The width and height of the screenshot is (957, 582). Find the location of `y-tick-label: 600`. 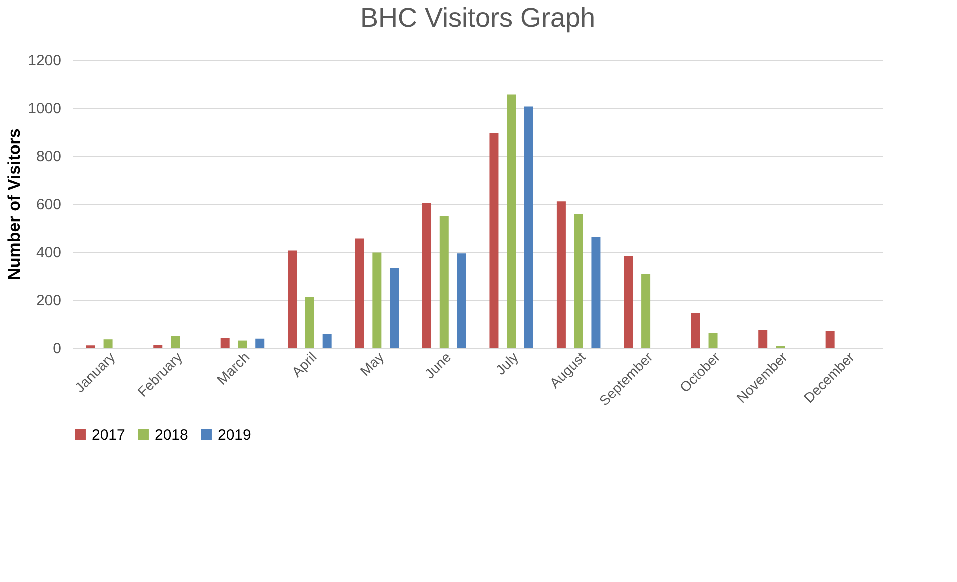

y-tick-label: 600 is located at coordinates (49, 205).